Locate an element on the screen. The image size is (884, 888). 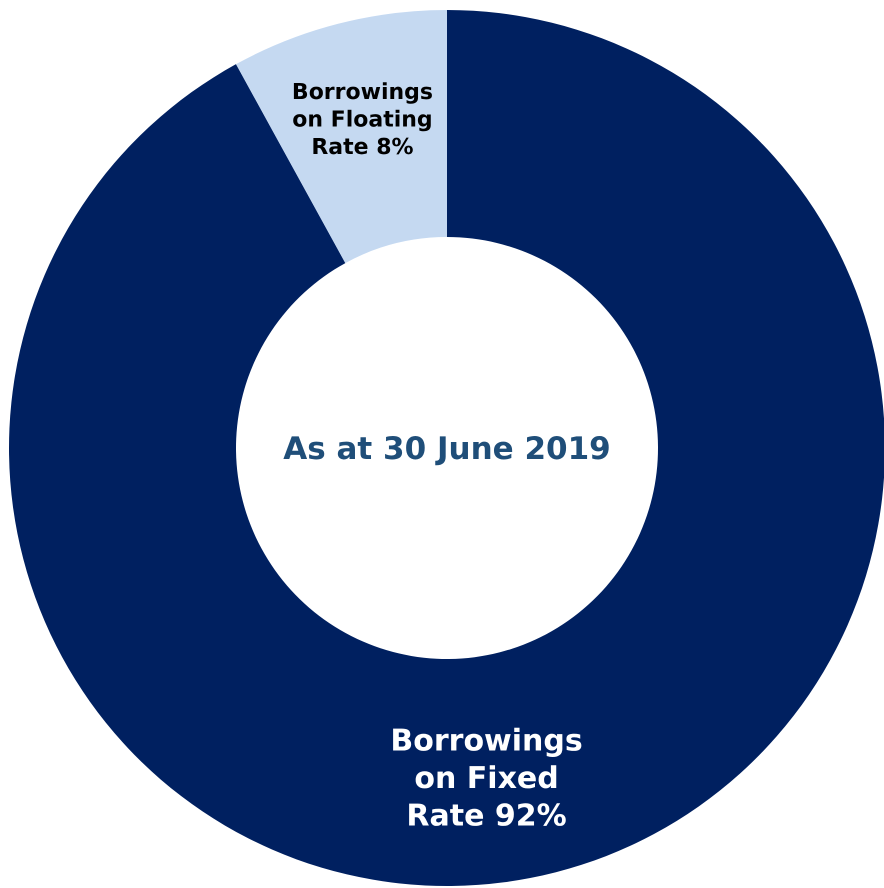
text: As at 30 June 2019 is located at coordinates (447, 449).